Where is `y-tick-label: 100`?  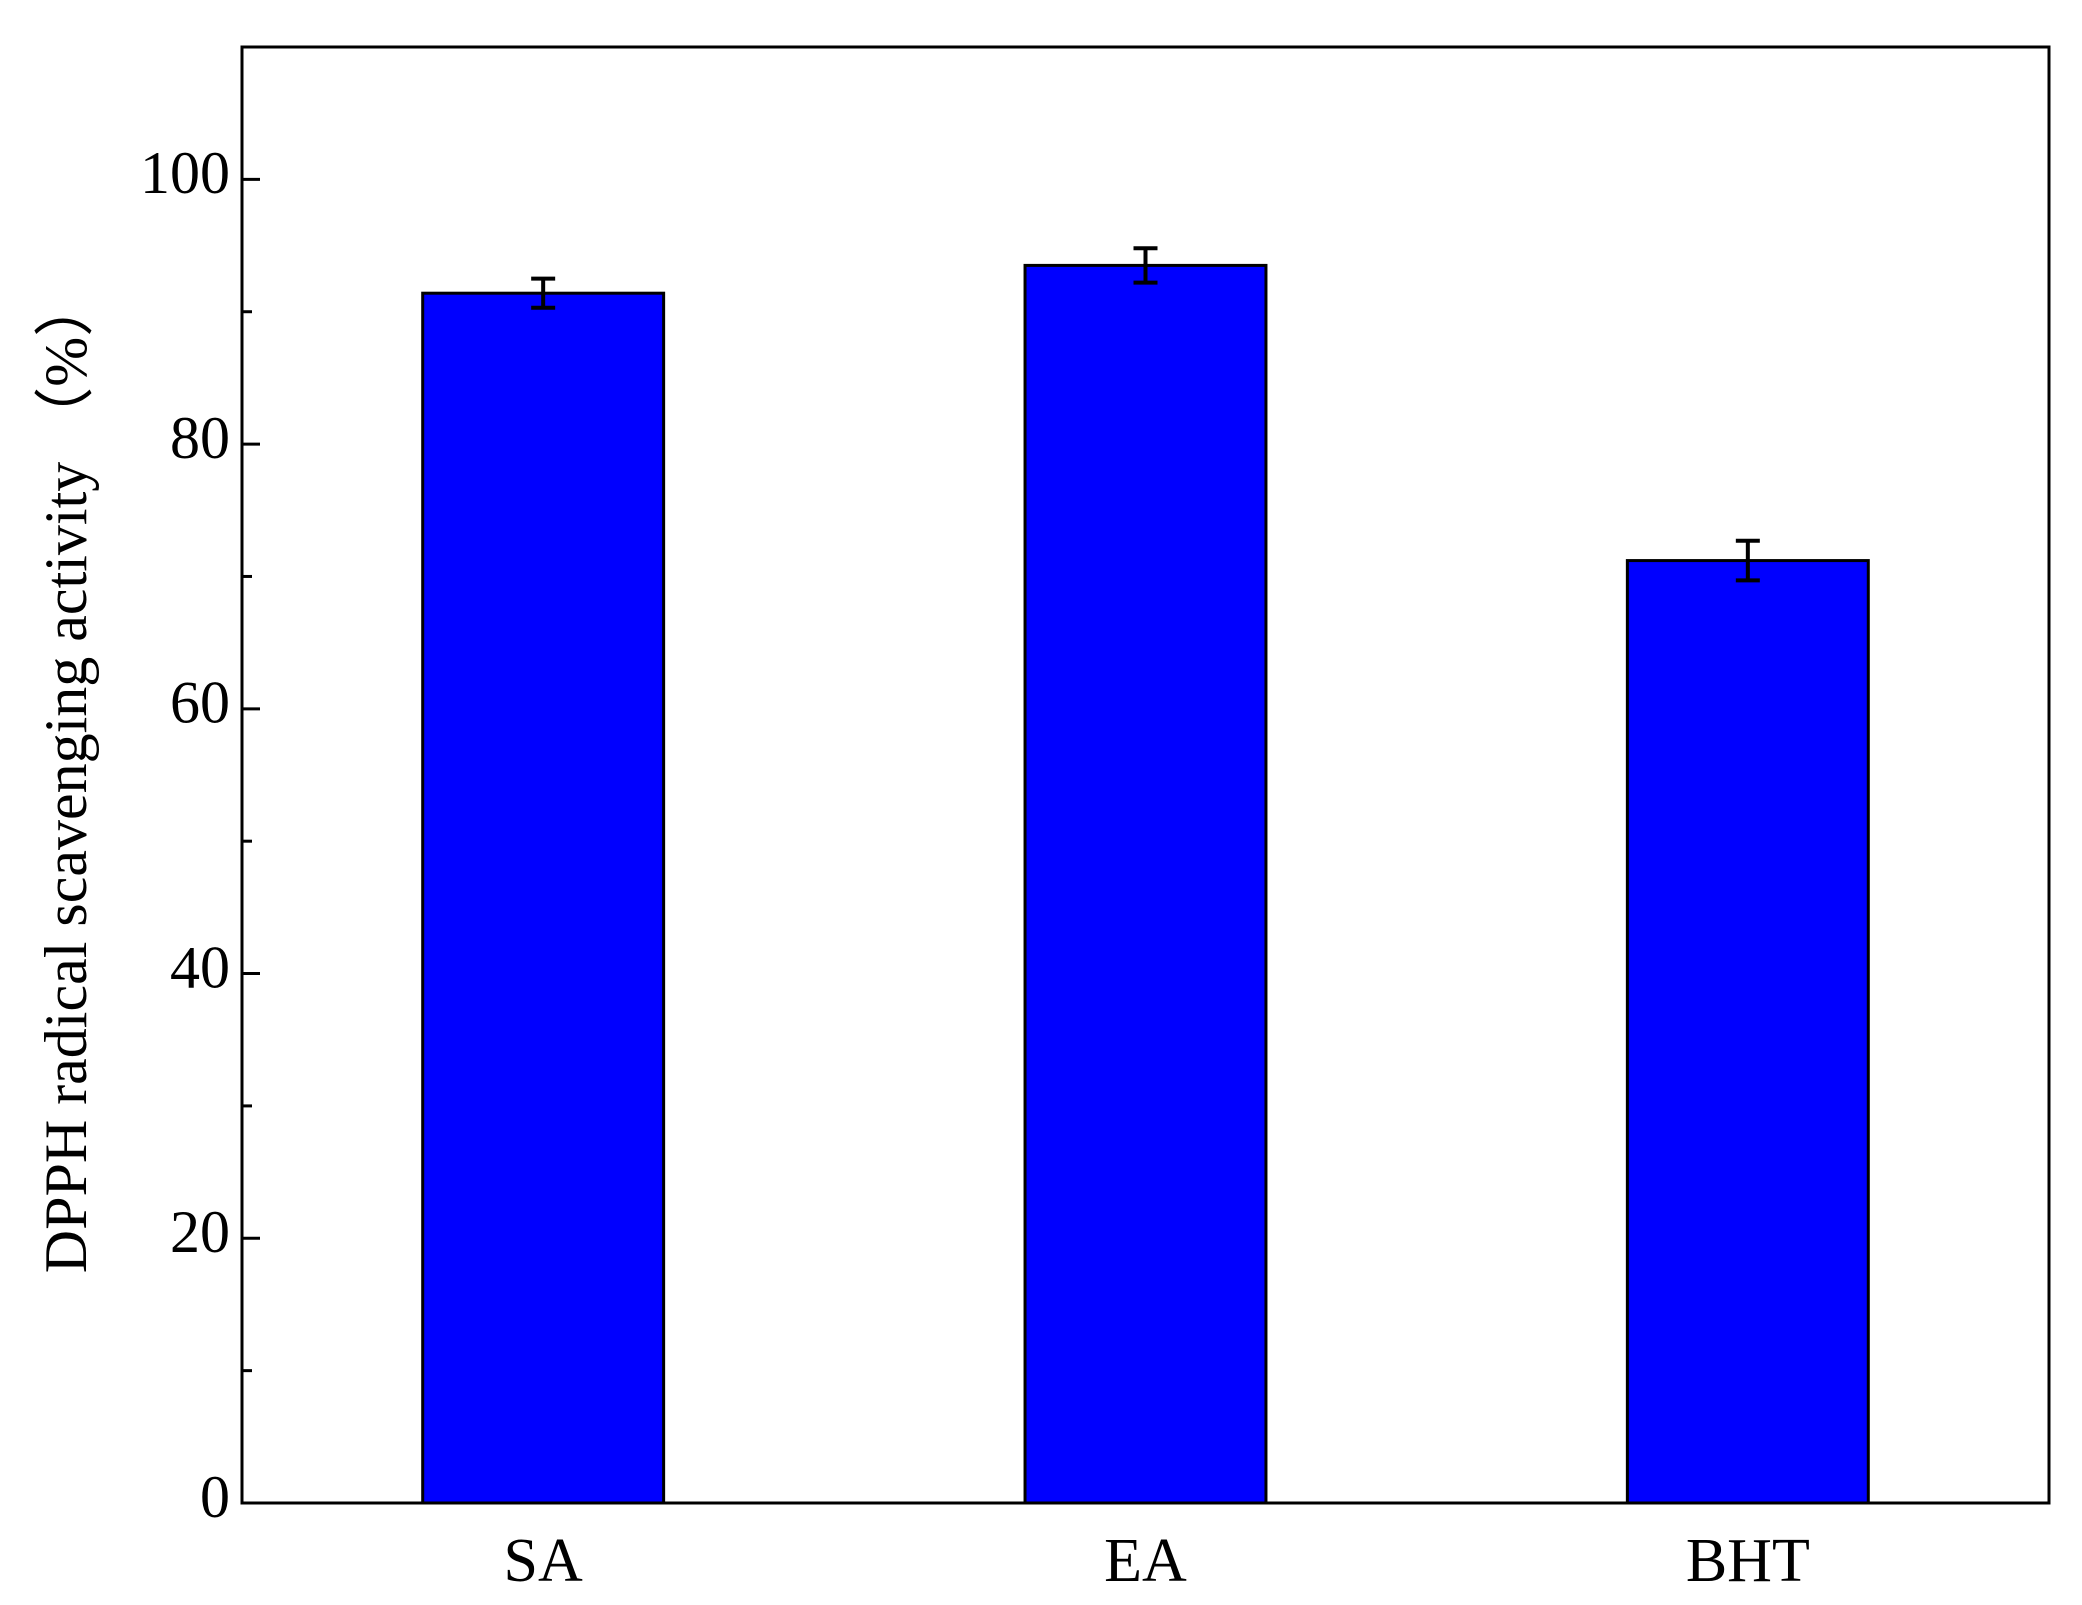 y-tick-label: 100 is located at coordinates (185, 173).